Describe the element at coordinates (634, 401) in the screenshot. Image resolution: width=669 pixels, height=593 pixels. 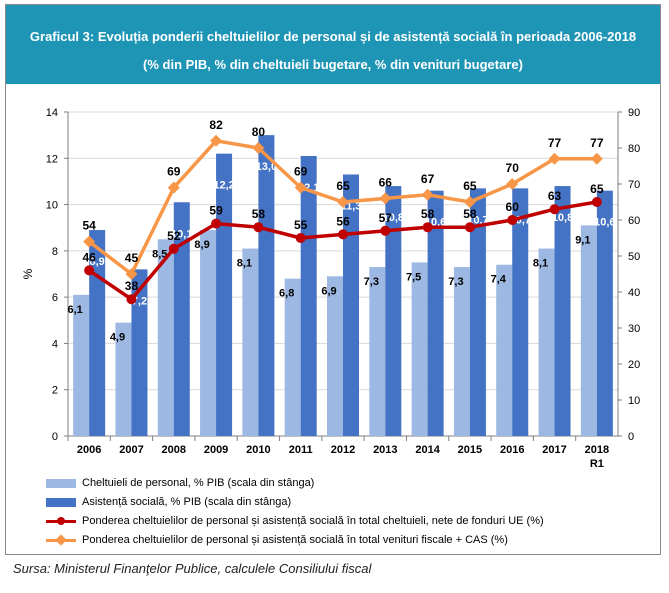
I see `y2-tick-label: 10` at that location.